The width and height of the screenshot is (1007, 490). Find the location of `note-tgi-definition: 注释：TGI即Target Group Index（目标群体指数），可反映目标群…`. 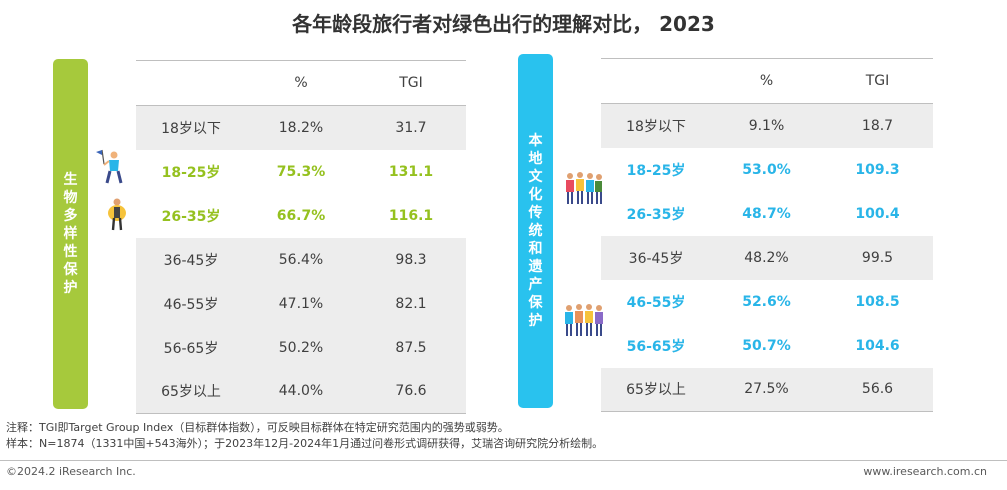

note-tgi-definition: 注释：TGI即Target Group Index（目标群体指数），可反映目标群… is located at coordinates (257, 427).